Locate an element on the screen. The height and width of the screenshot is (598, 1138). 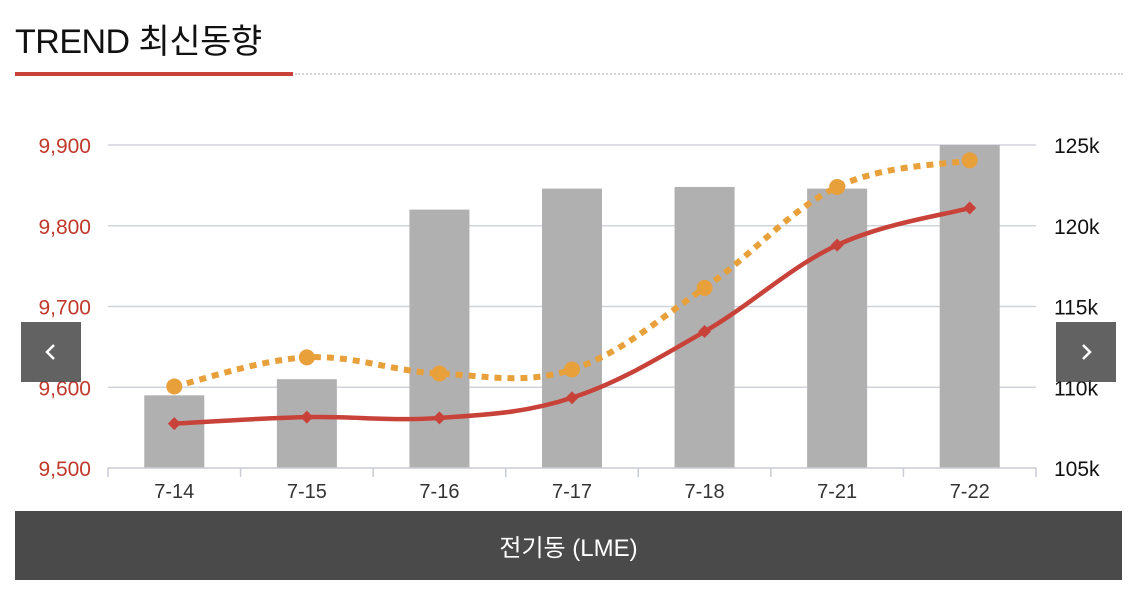
x-tick-label: 7-16 is located at coordinates (439, 492).